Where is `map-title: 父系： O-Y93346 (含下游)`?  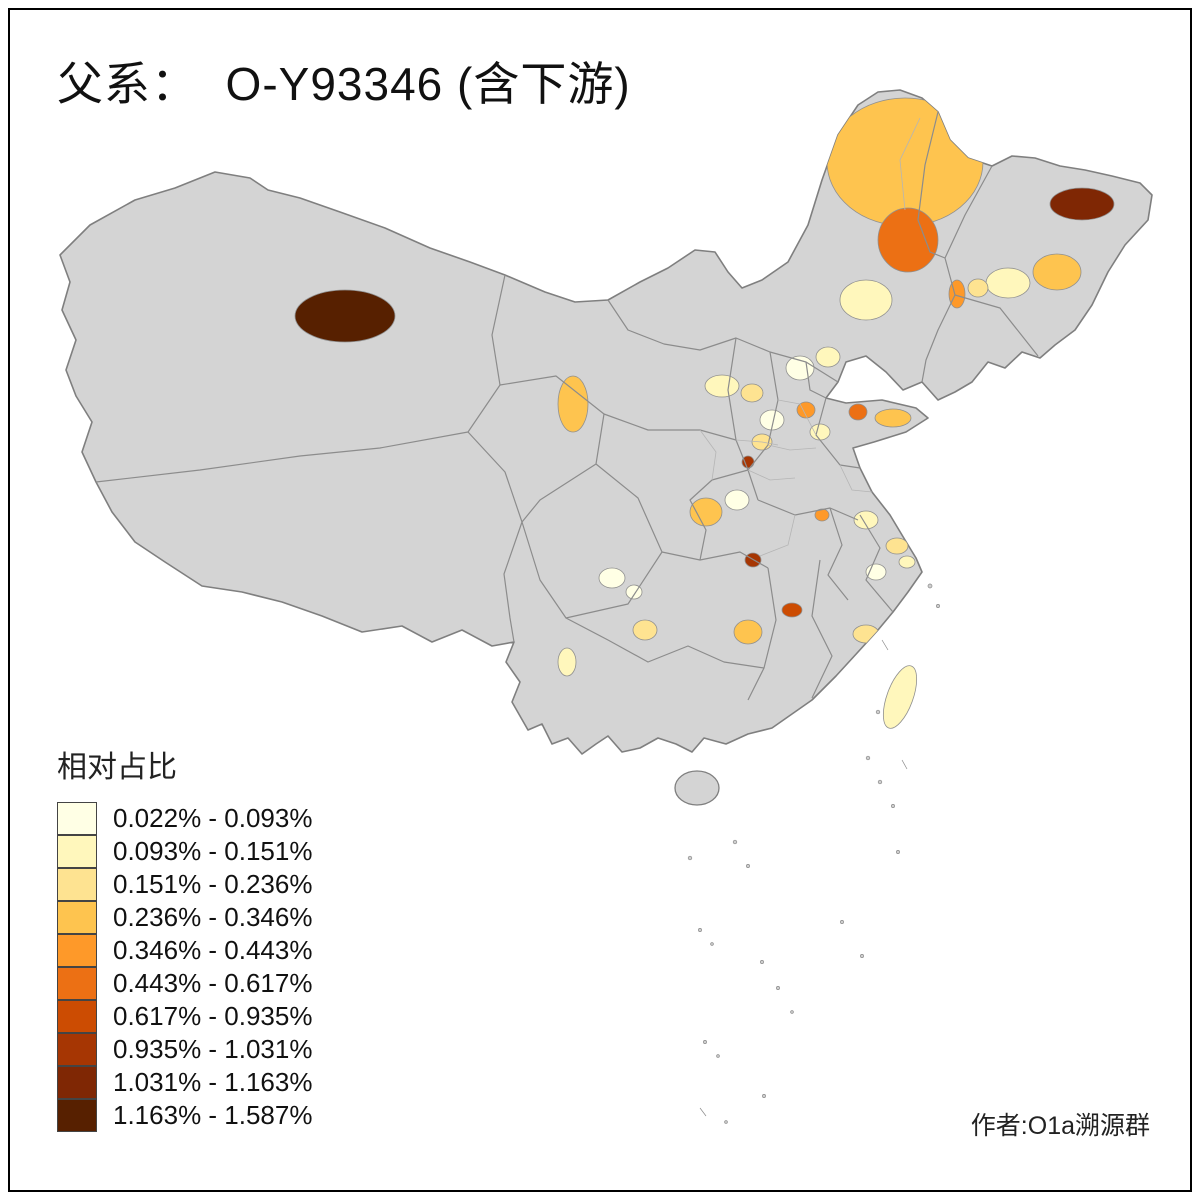
map-title: 父系： O-Y93346 (含下游) is located at coordinates (344, 84).